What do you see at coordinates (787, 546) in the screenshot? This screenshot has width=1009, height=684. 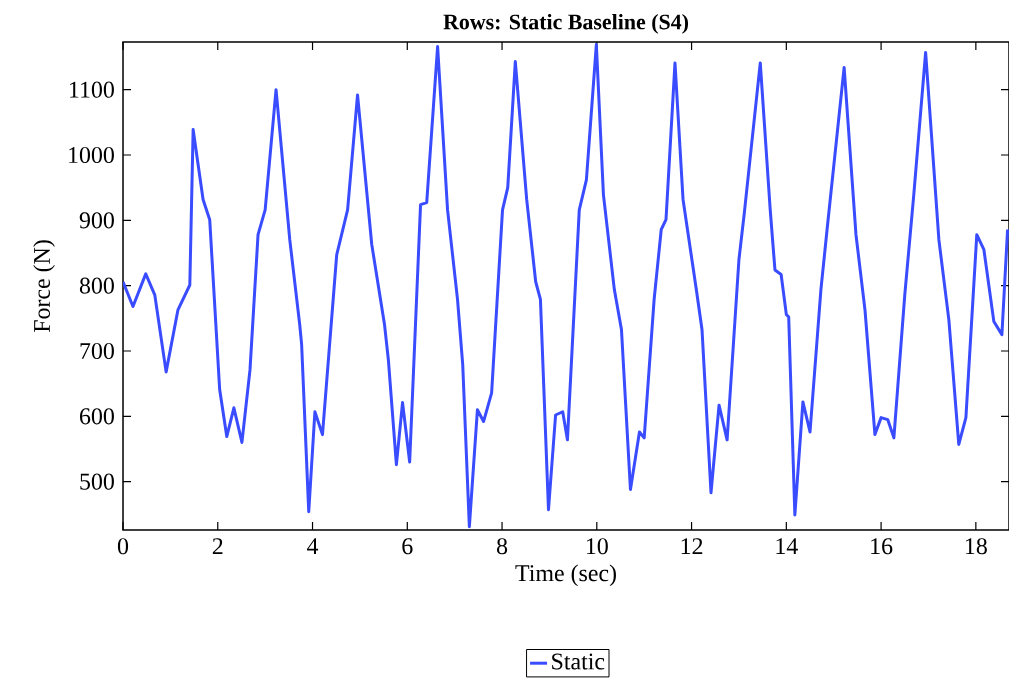 I see `x-tick-label: 14` at bounding box center [787, 546].